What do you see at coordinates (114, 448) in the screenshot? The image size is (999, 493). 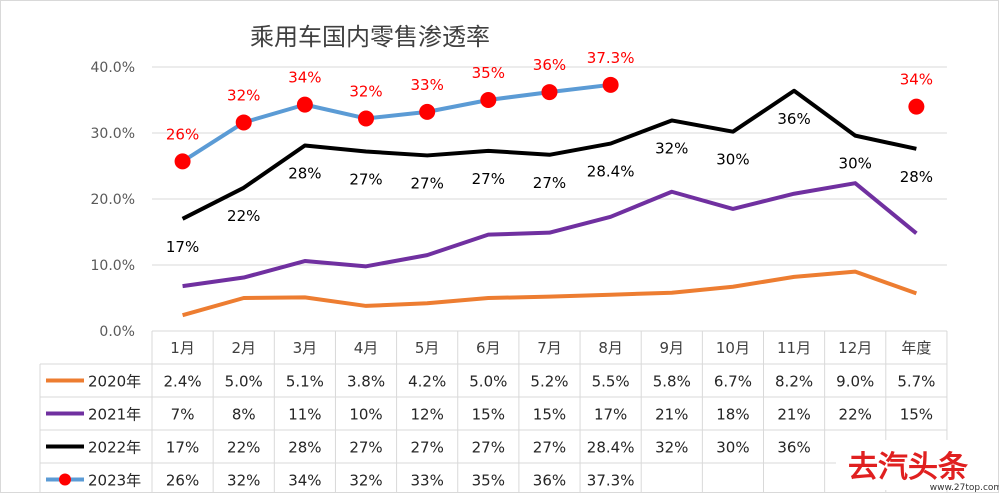 I see `legend-label: 2022年` at bounding box center [114, 448].